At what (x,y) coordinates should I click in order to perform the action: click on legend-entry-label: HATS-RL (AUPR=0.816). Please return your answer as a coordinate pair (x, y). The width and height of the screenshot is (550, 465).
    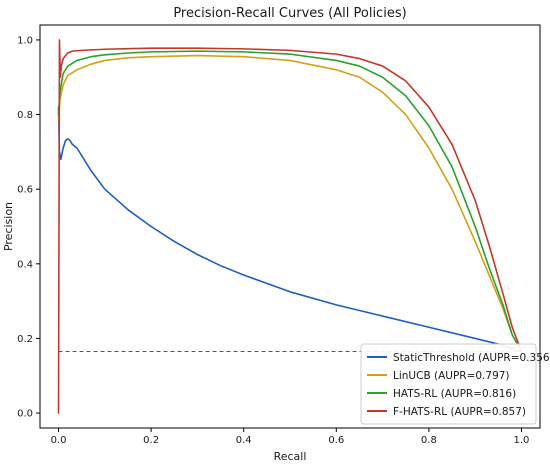
    Looking at the image, I should click on (454, 394).